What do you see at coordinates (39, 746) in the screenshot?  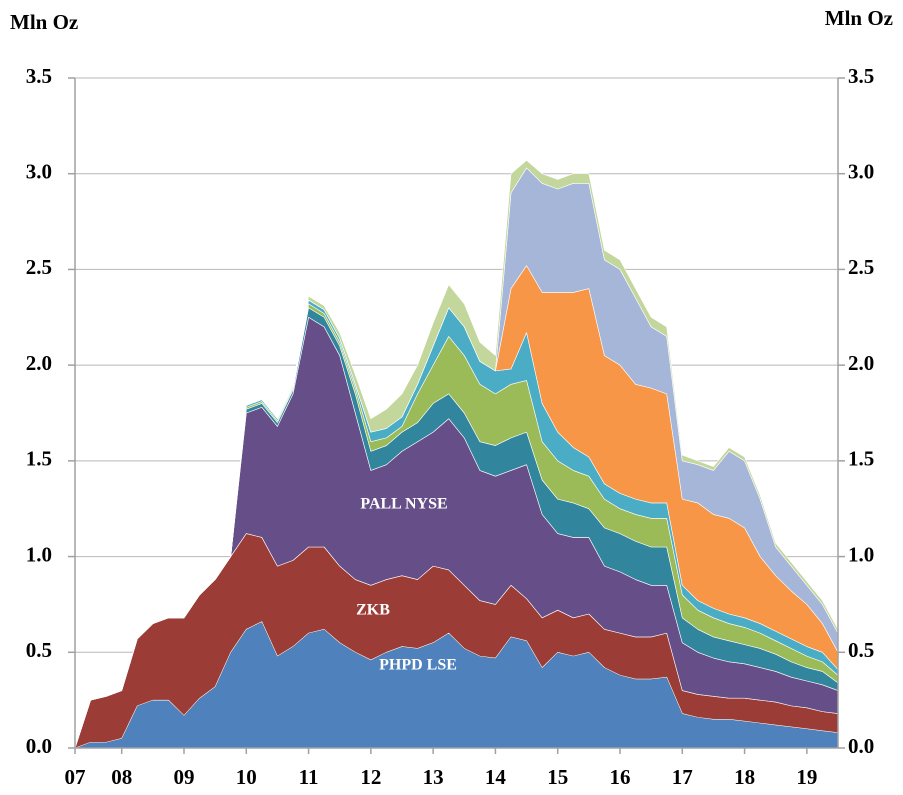 I see `y-tick-label: 0.0` at bounding box center [39, 746].